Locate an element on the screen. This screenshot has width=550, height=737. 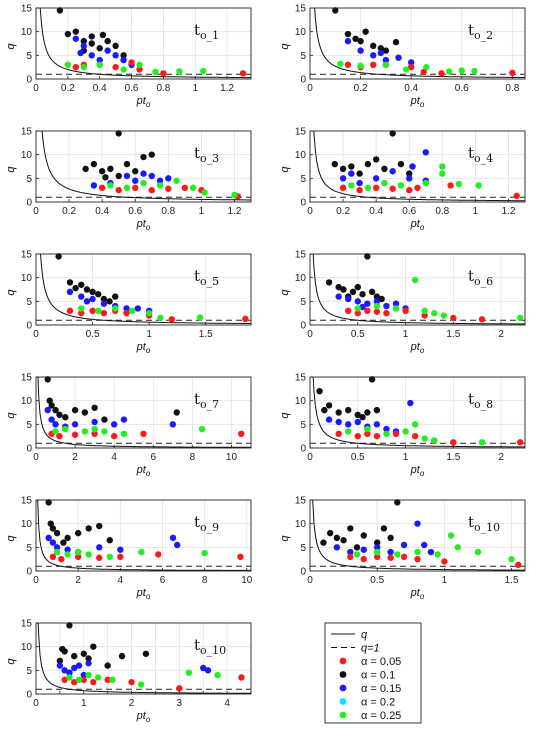
y-axis-label: q is located at coordinates (11, 292).